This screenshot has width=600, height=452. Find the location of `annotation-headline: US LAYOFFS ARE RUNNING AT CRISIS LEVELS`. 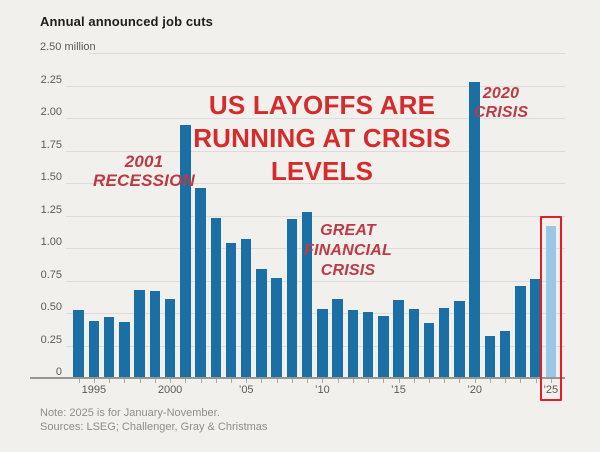

annotation-headline: US LAYOFFS ARE RUNNING AT CRISIS LEVELS is located at coordinates (322, 138).